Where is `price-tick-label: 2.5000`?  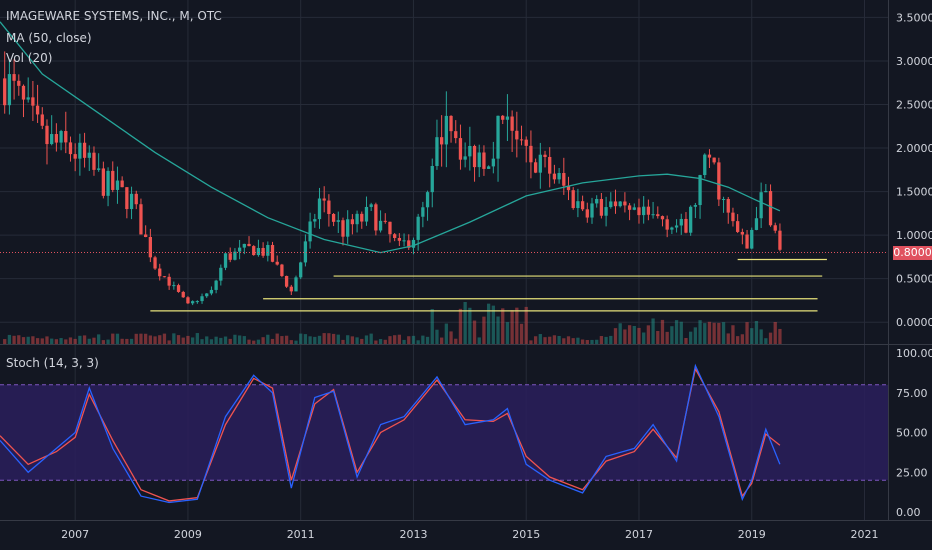
price-tick-label: 2.5000 is located at coordinates (914, 105).